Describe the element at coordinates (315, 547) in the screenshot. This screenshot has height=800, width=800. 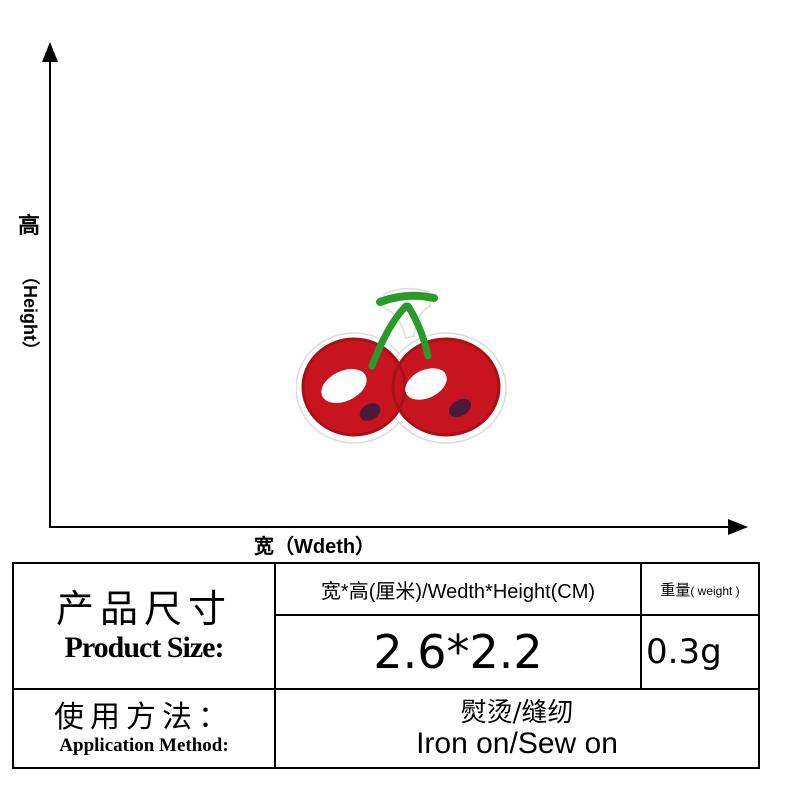
I see `width-label: 宽（Wdeth）` at that location.